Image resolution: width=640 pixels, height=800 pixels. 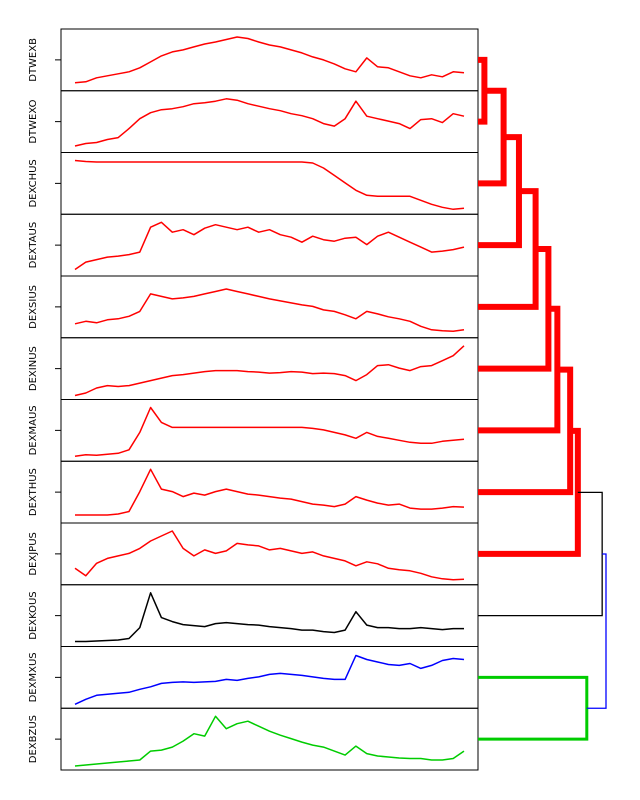 What do you see at coordinates (33, 307) in the screenshot?
I see `panel-label: DEXSIUS` at bounding box center [33, 307].